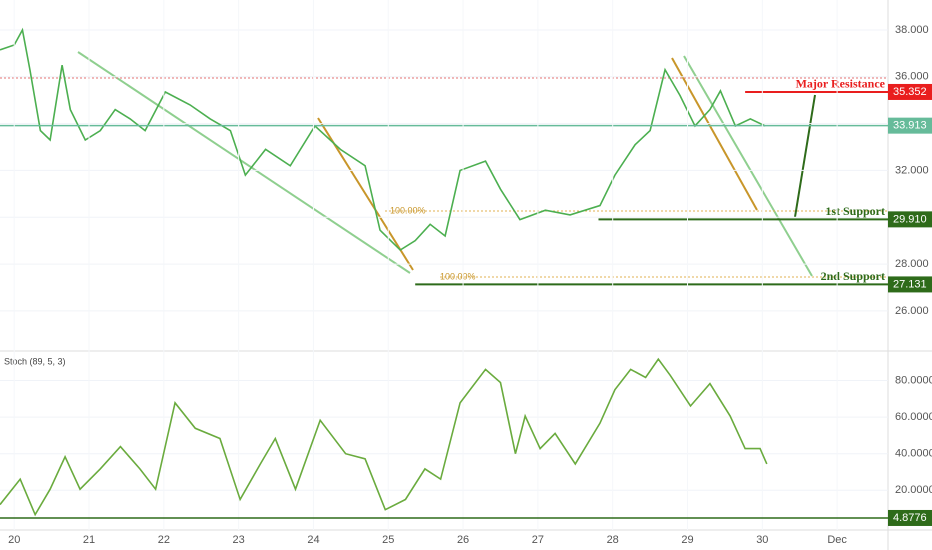 Image resolution: width=932 pixels, height=550 pixels. Describe the element at coordinates (538, 540) in the screenshot. I see `x-tick-label: 27` at that location.